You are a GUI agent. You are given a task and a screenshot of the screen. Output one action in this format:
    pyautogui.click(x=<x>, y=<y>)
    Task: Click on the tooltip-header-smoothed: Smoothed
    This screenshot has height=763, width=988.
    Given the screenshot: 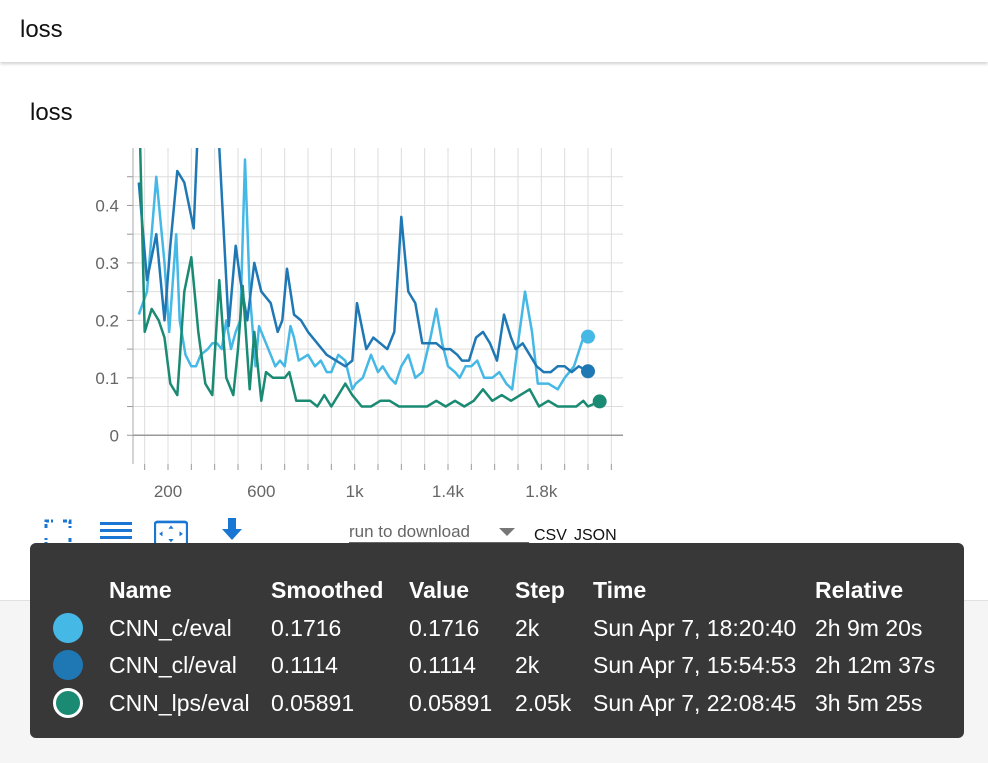 What is the action you would take?
    pyautogui.click(x=327, y=590)
    